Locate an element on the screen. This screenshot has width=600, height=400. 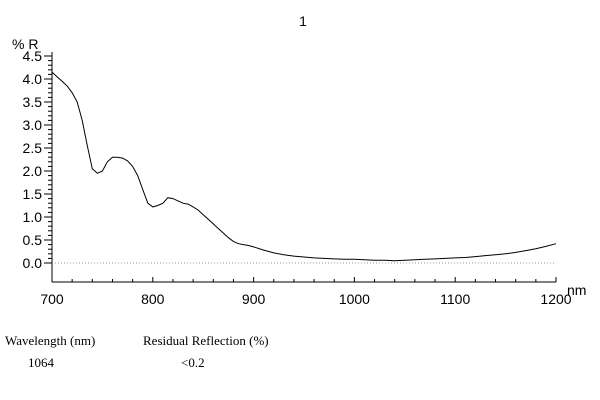
residual-reflection-value: <0.2 is located at coordinates (193, 362).